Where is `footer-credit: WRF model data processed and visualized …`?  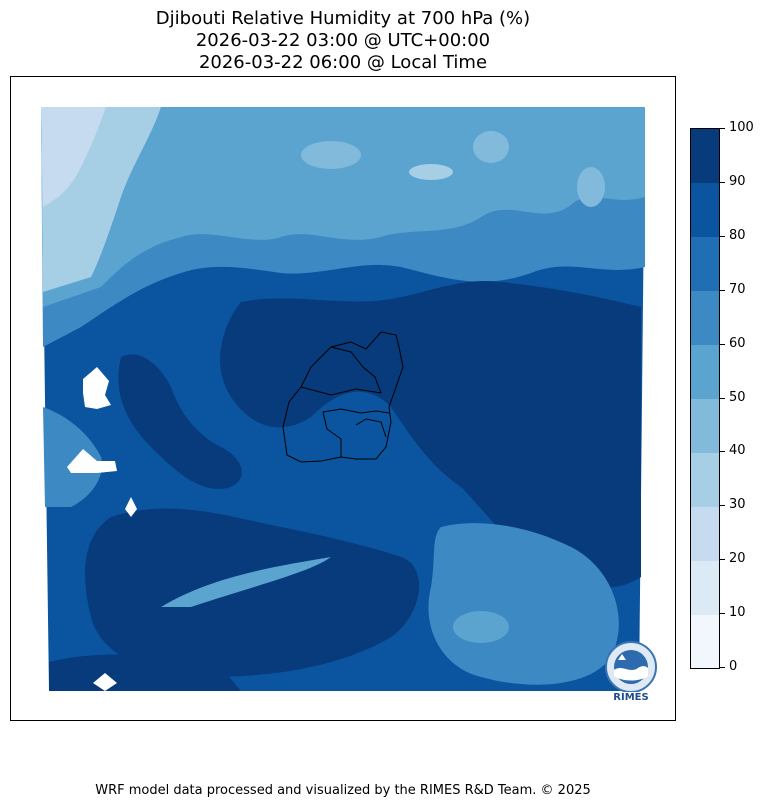 footer-credit: WRF model data processed and visualized … is located at coordinates (343, 790).